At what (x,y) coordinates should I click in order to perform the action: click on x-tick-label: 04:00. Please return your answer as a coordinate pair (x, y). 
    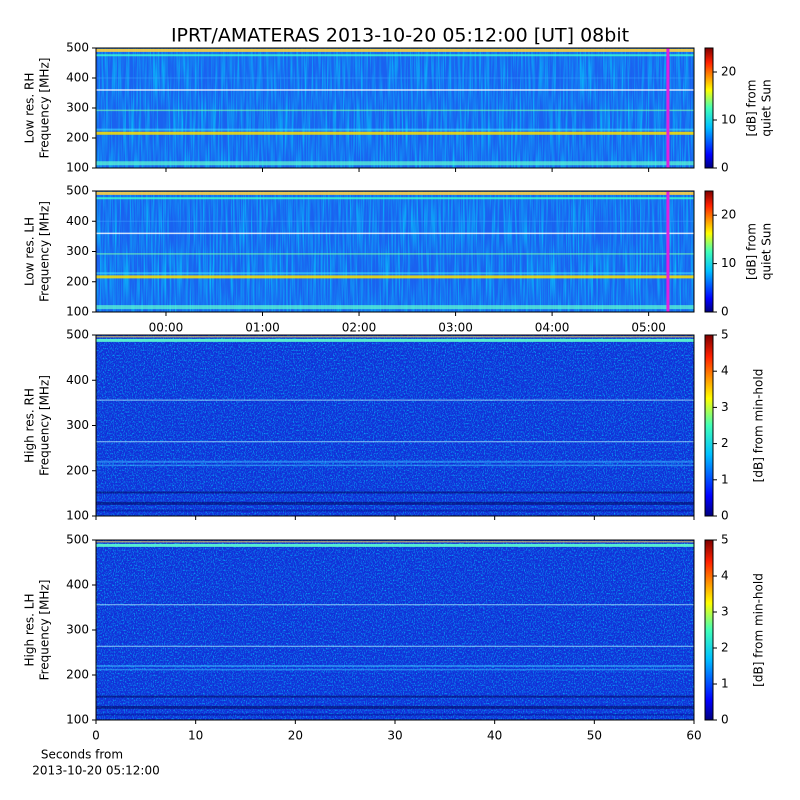
    Looking at the image, I should click on (552, 328).